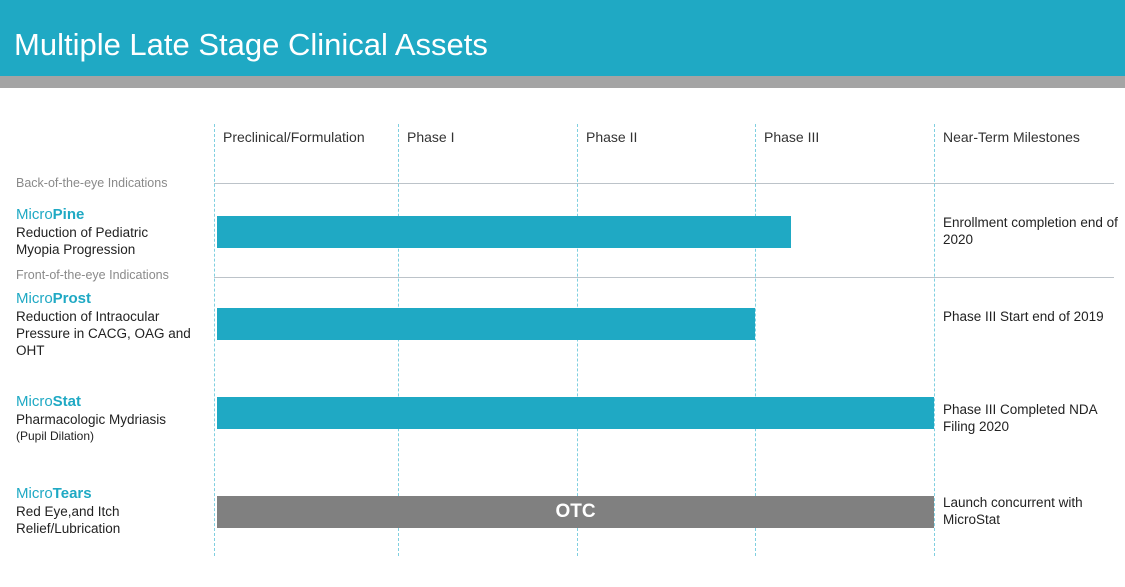 This screenshot has height=587, width=1125. I want to click on asset-name: MicroProst, so click(54, 298).